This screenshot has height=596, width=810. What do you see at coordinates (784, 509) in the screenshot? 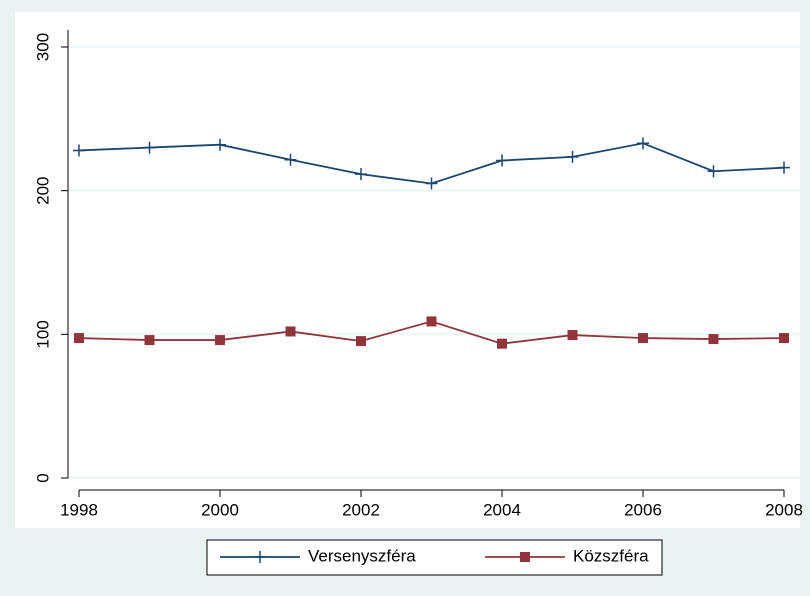
I see `x-tick-label: 2008` at bounding box center [784, 509].